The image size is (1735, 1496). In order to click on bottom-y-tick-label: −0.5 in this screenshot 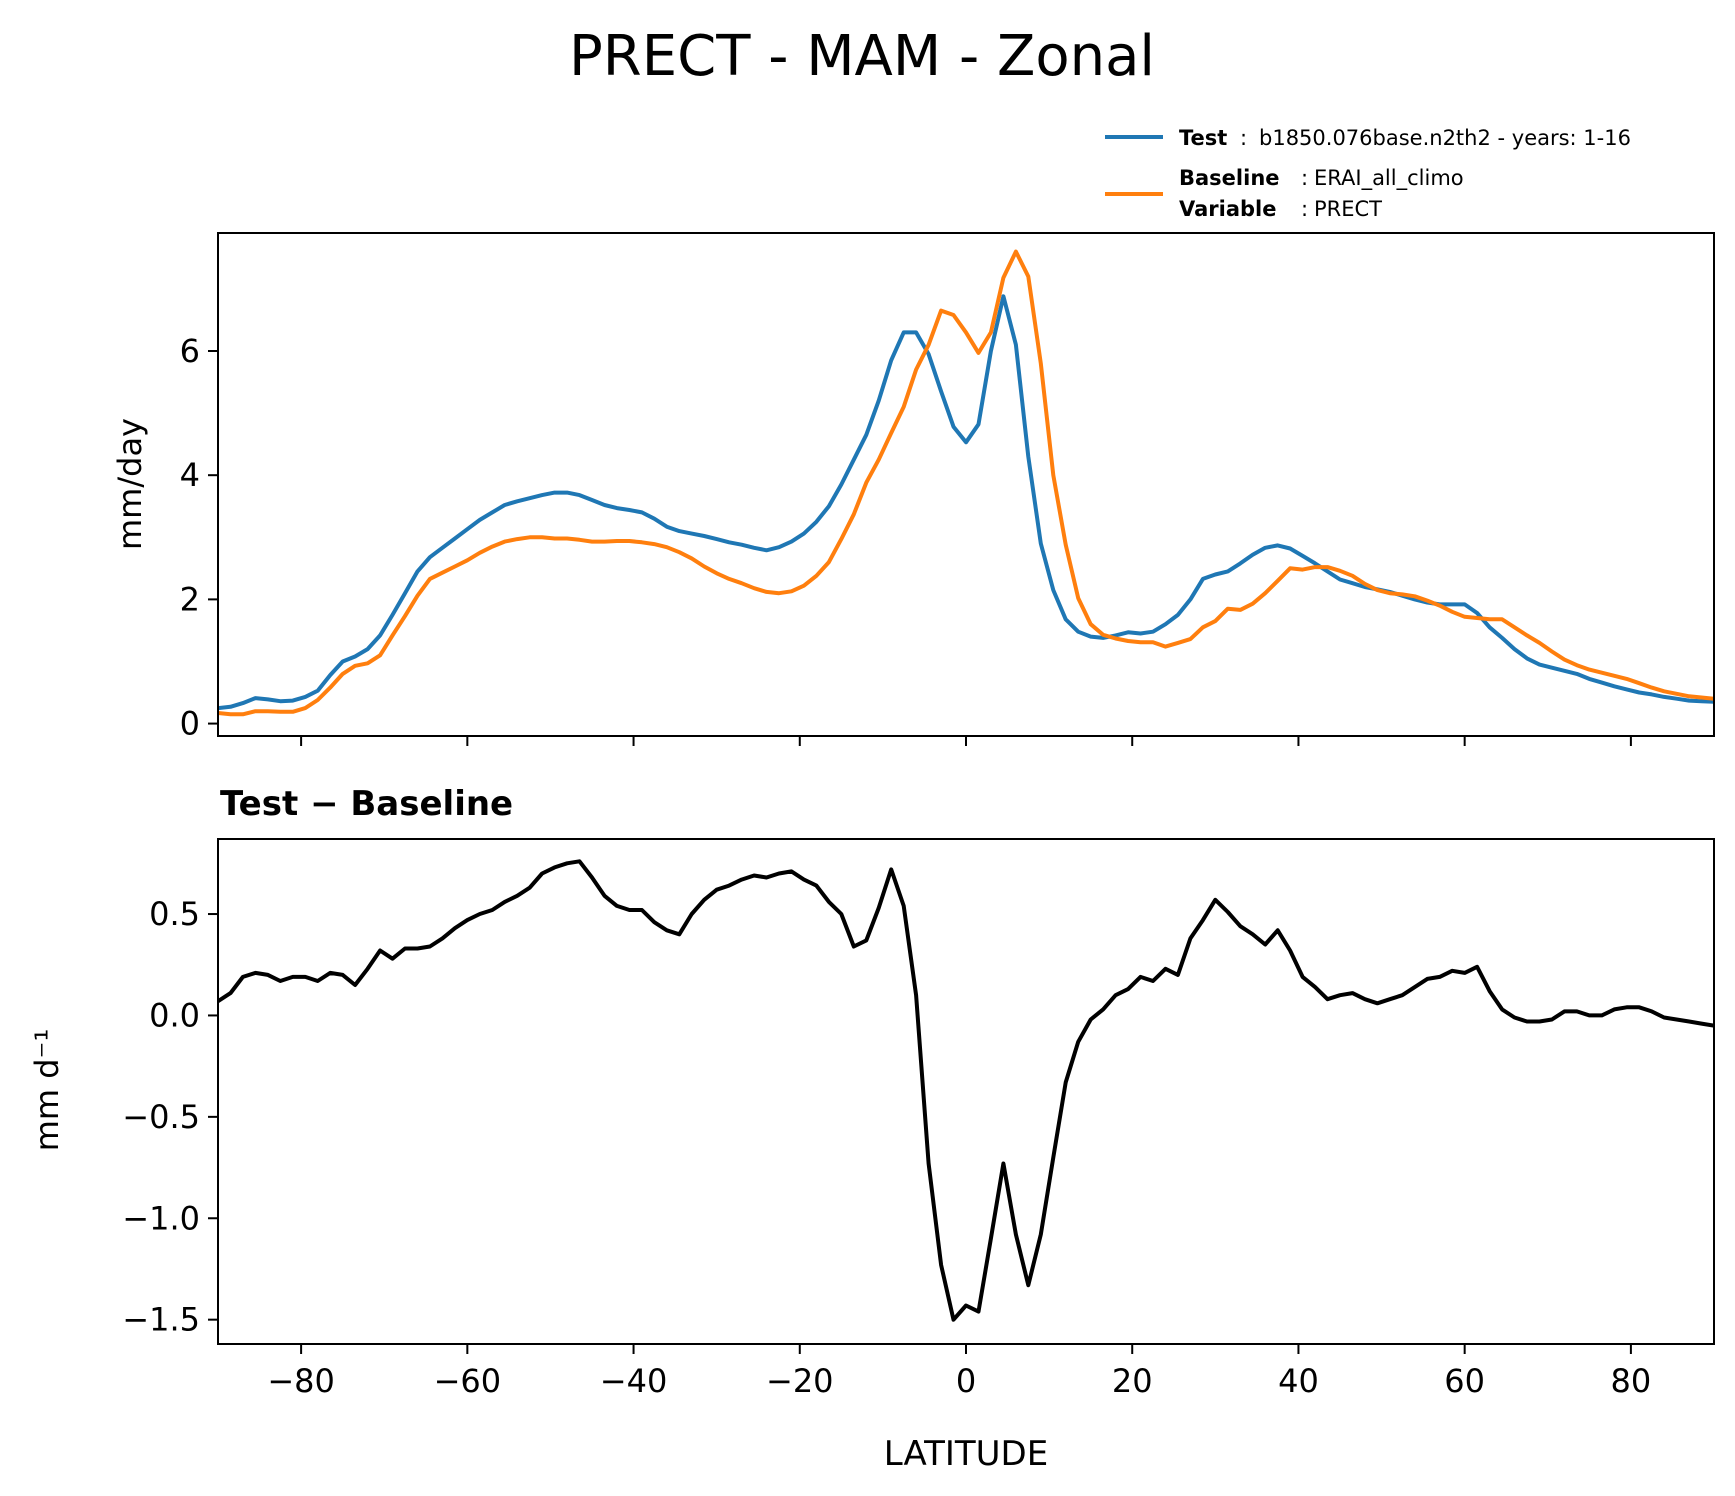, I will do `click(161, 1117)`.